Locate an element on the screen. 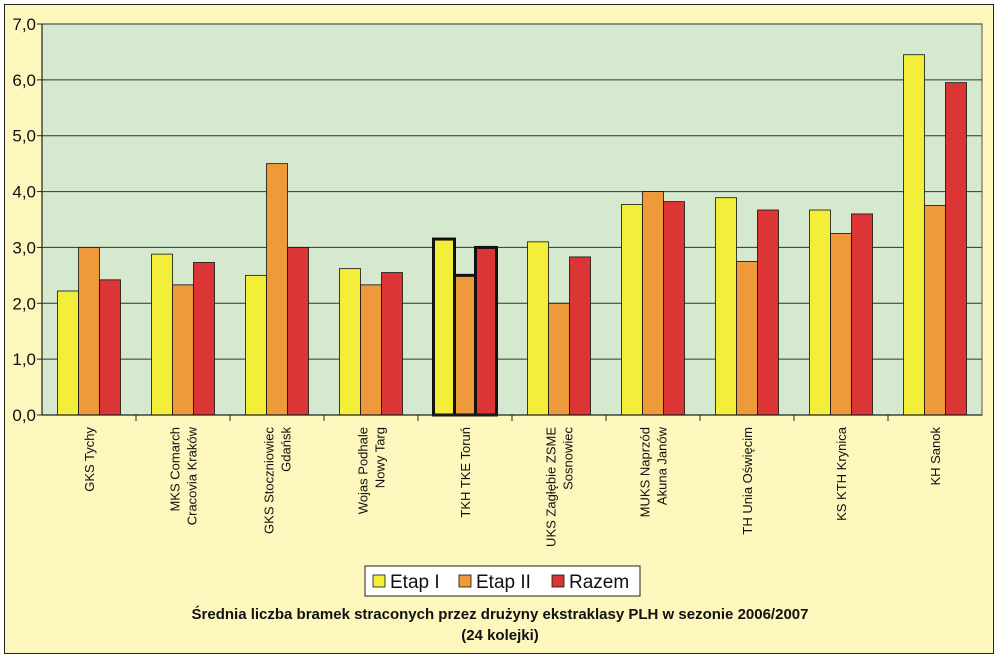 This screenshot has width=1000, height=660. category-label: GKS Stoczniowiec Gdańsk is located at coordinates (278, 480).